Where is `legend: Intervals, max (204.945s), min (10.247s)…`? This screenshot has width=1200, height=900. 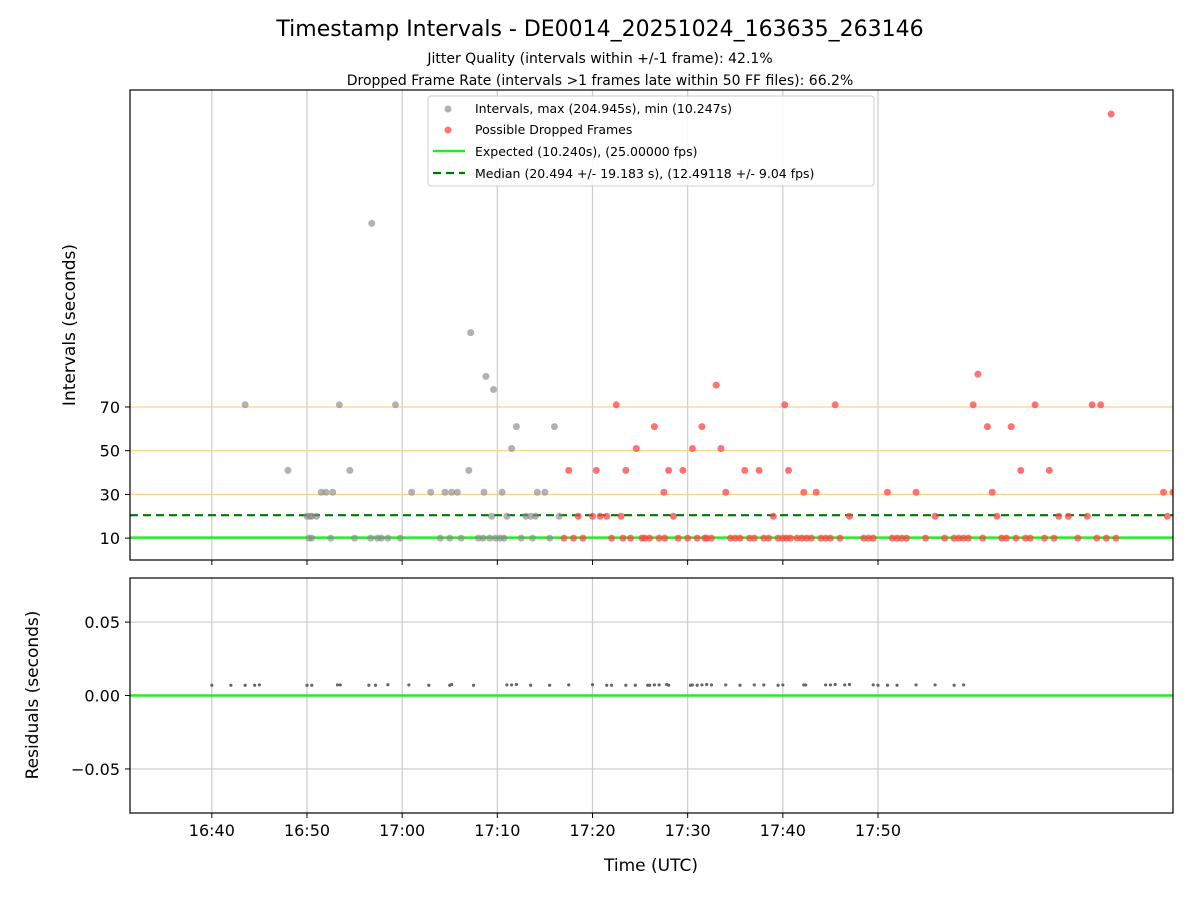
legend: Intervals, max (204.945s), min (10.247s)… is located at coordinates (651, 141).